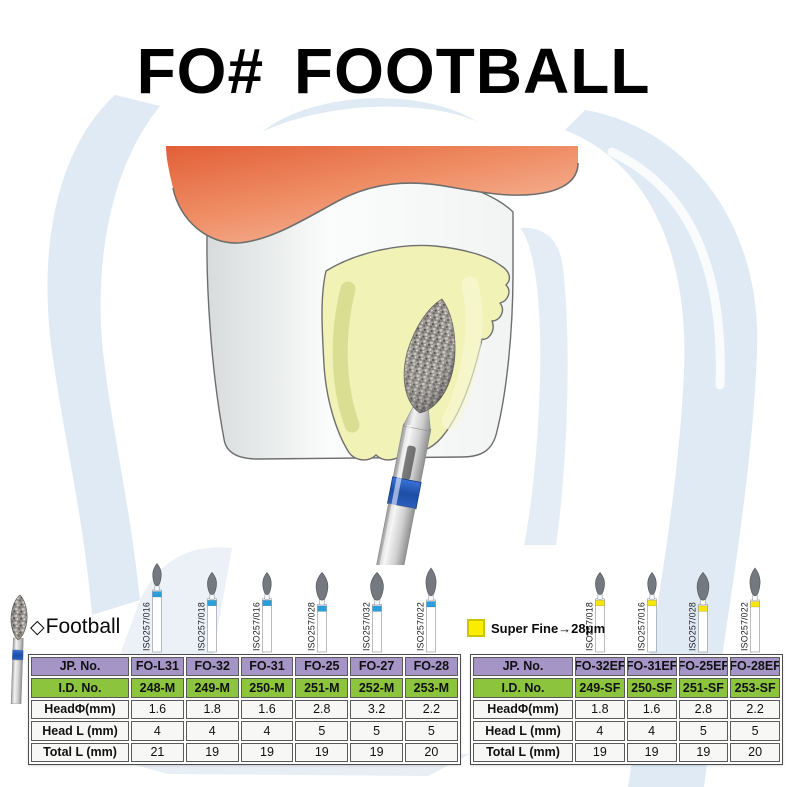  Describe the element at coordinates (703, 667) in the screenshot. I see `value-cell: FO-25EF` at that location.